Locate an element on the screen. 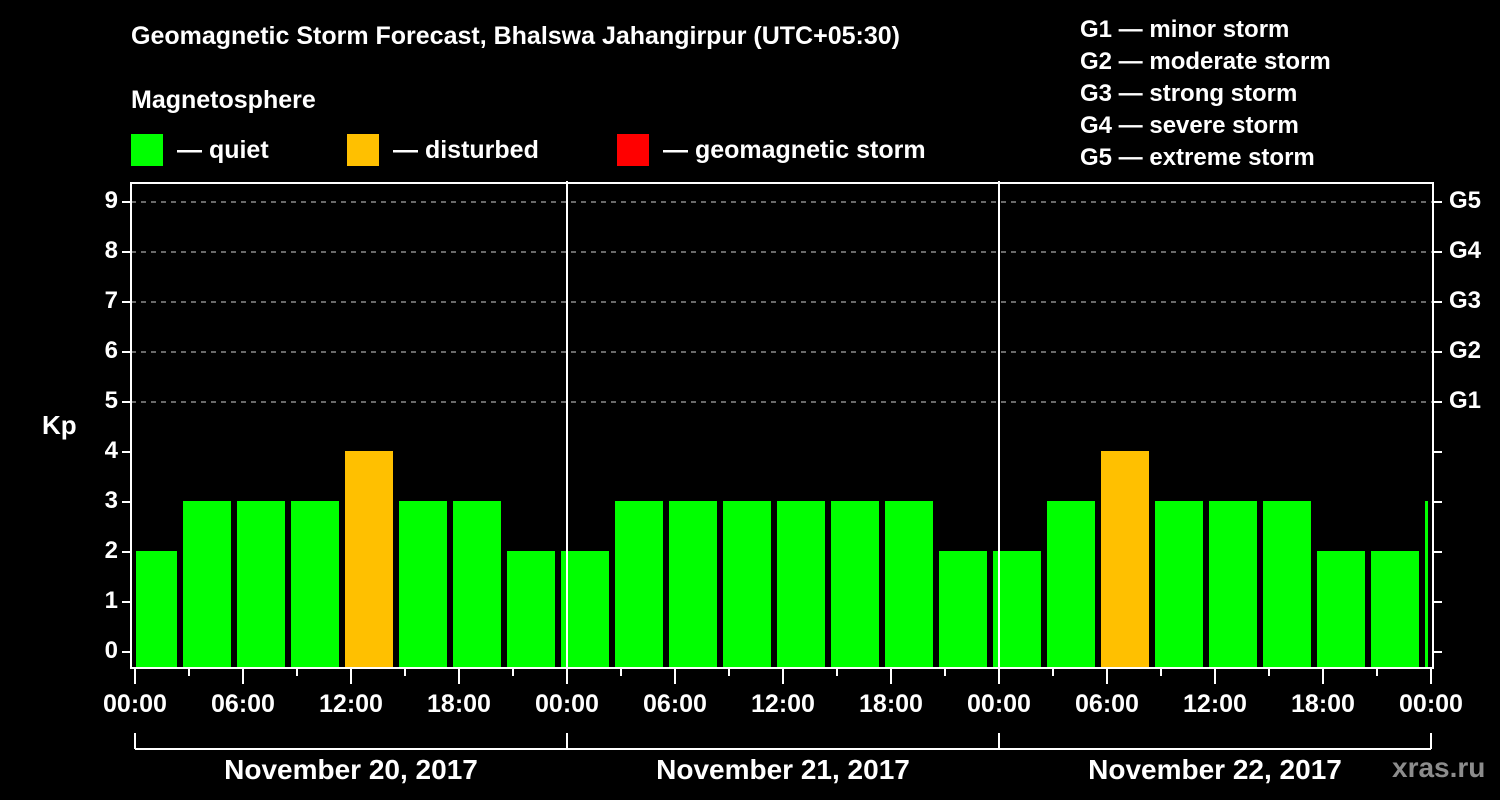 The height and width of the screenshot is (800, 1500). y-axis-label: Kp is located at coordinates (59, 425).